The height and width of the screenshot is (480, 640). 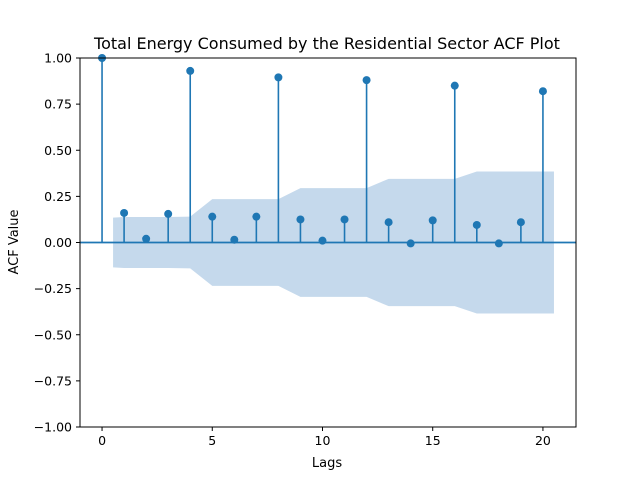 What do you see at coordinates (58, 242) in the screenshot?
I see `y-tick-label: 0.00` at bounding box center [58, 242].